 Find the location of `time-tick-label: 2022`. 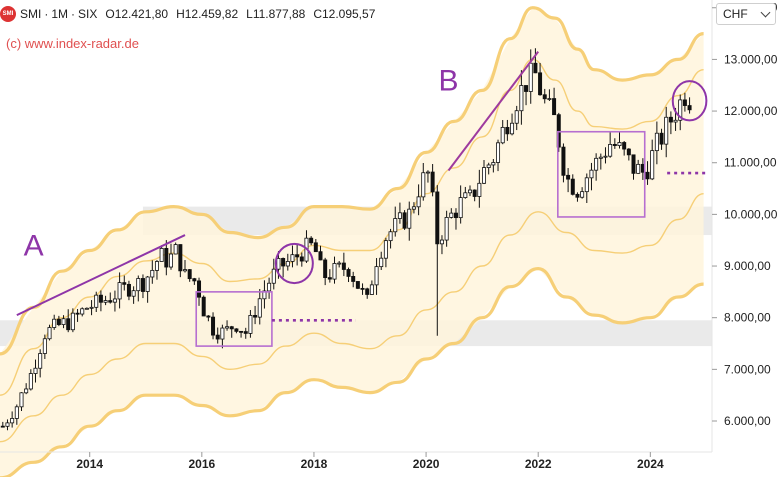

time-tick-label: 2022 is located at coordinates (538, 464).